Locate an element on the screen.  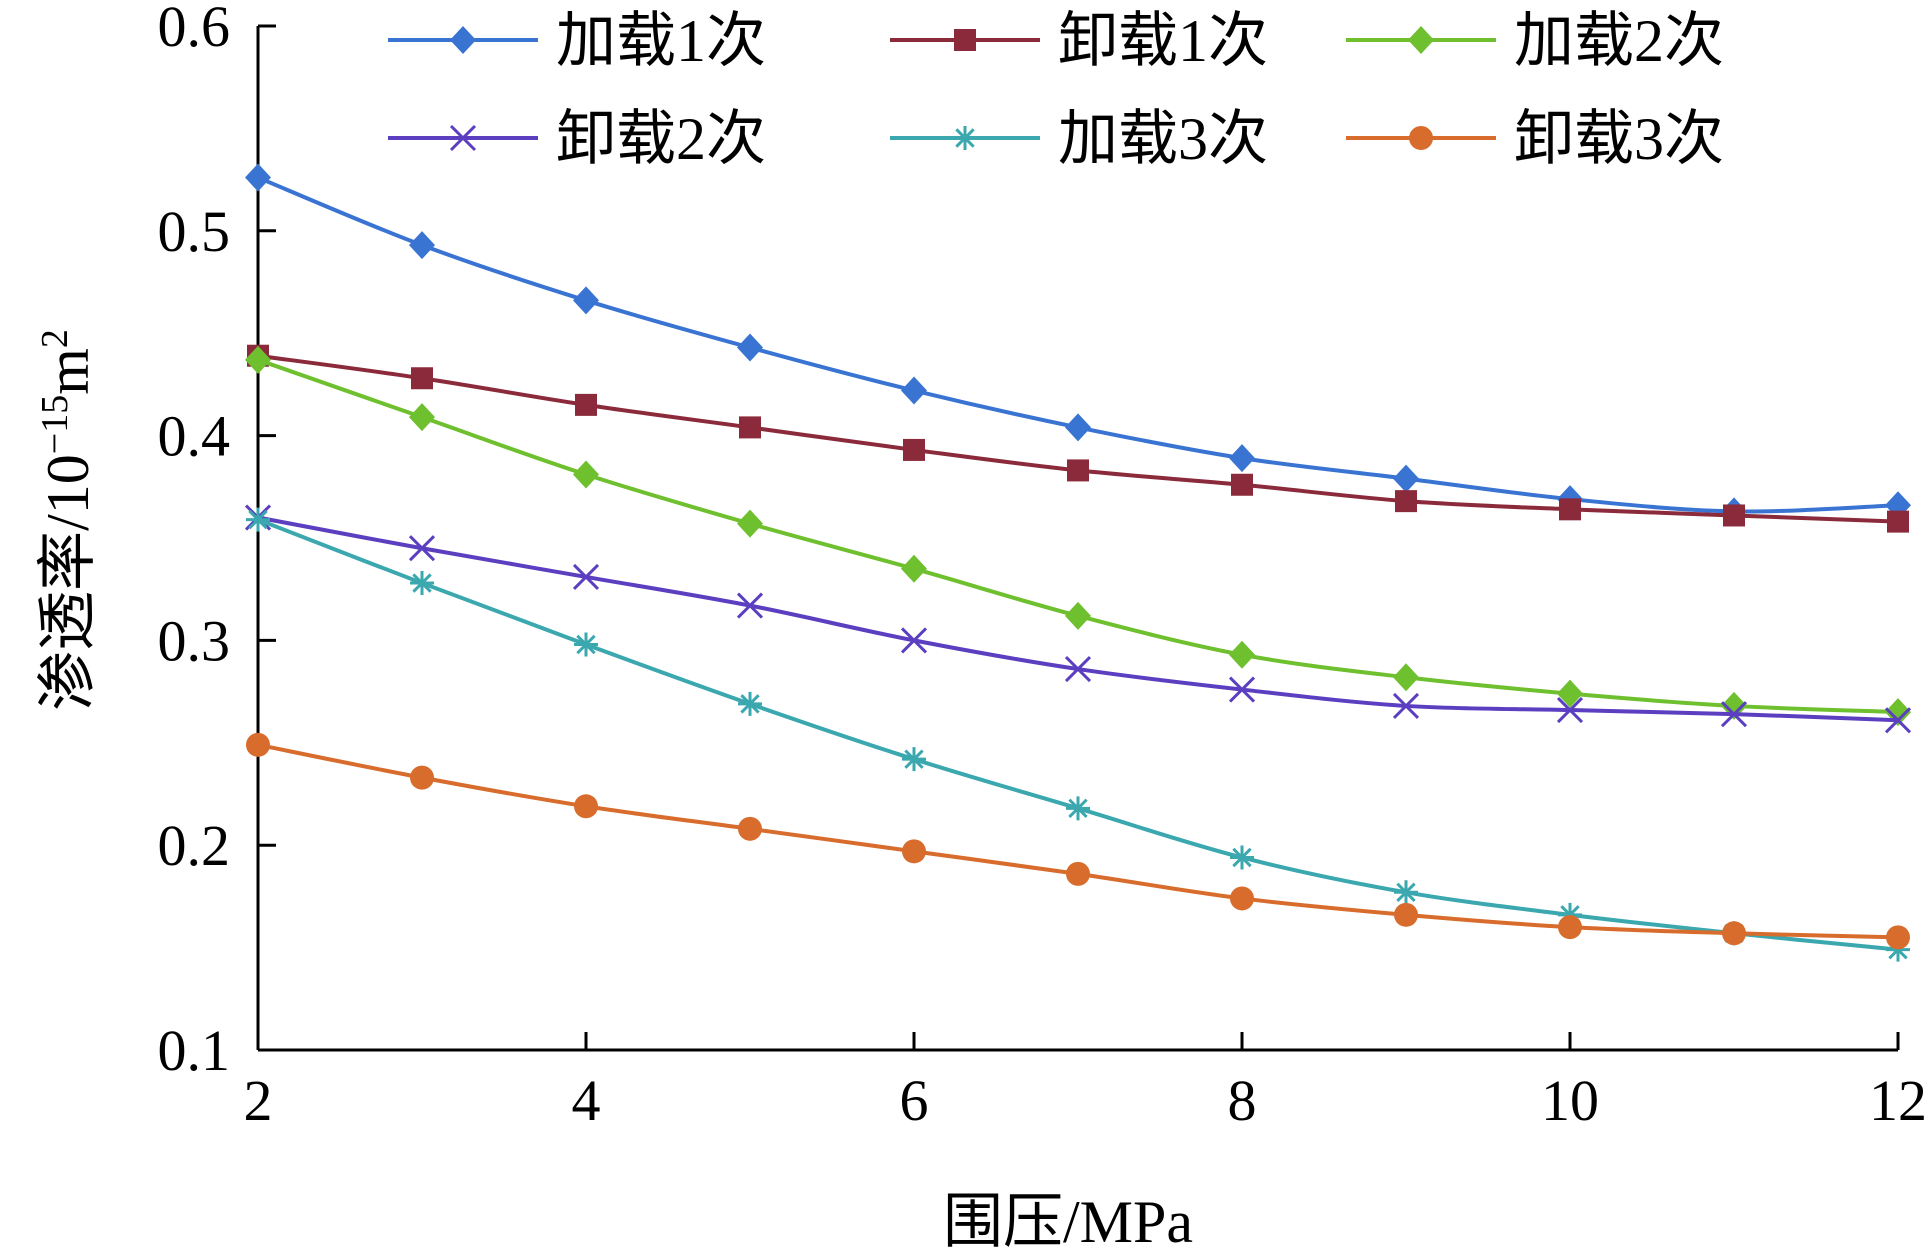
legend-label: 加载2次 is located at coordinates (1619, 41).